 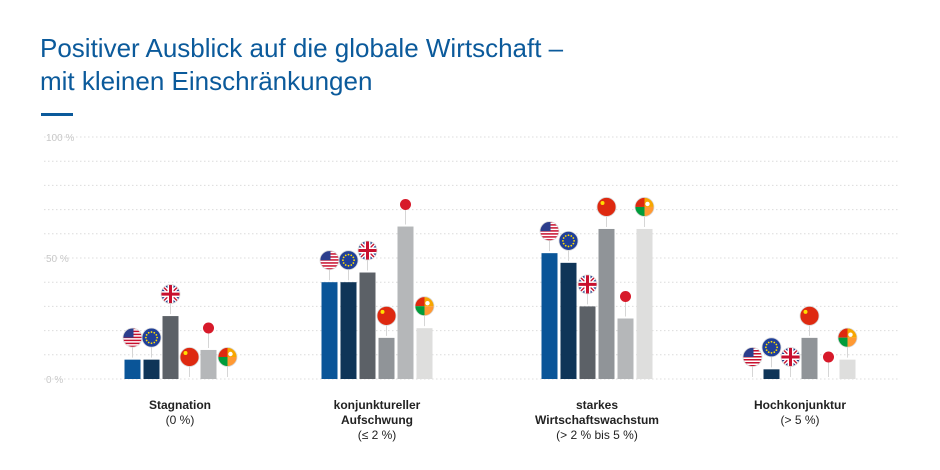 What do you see at coordinates (180, 405) in the screenshot?
I see `category-name: Stagnation` at bounding box center [180, 405].